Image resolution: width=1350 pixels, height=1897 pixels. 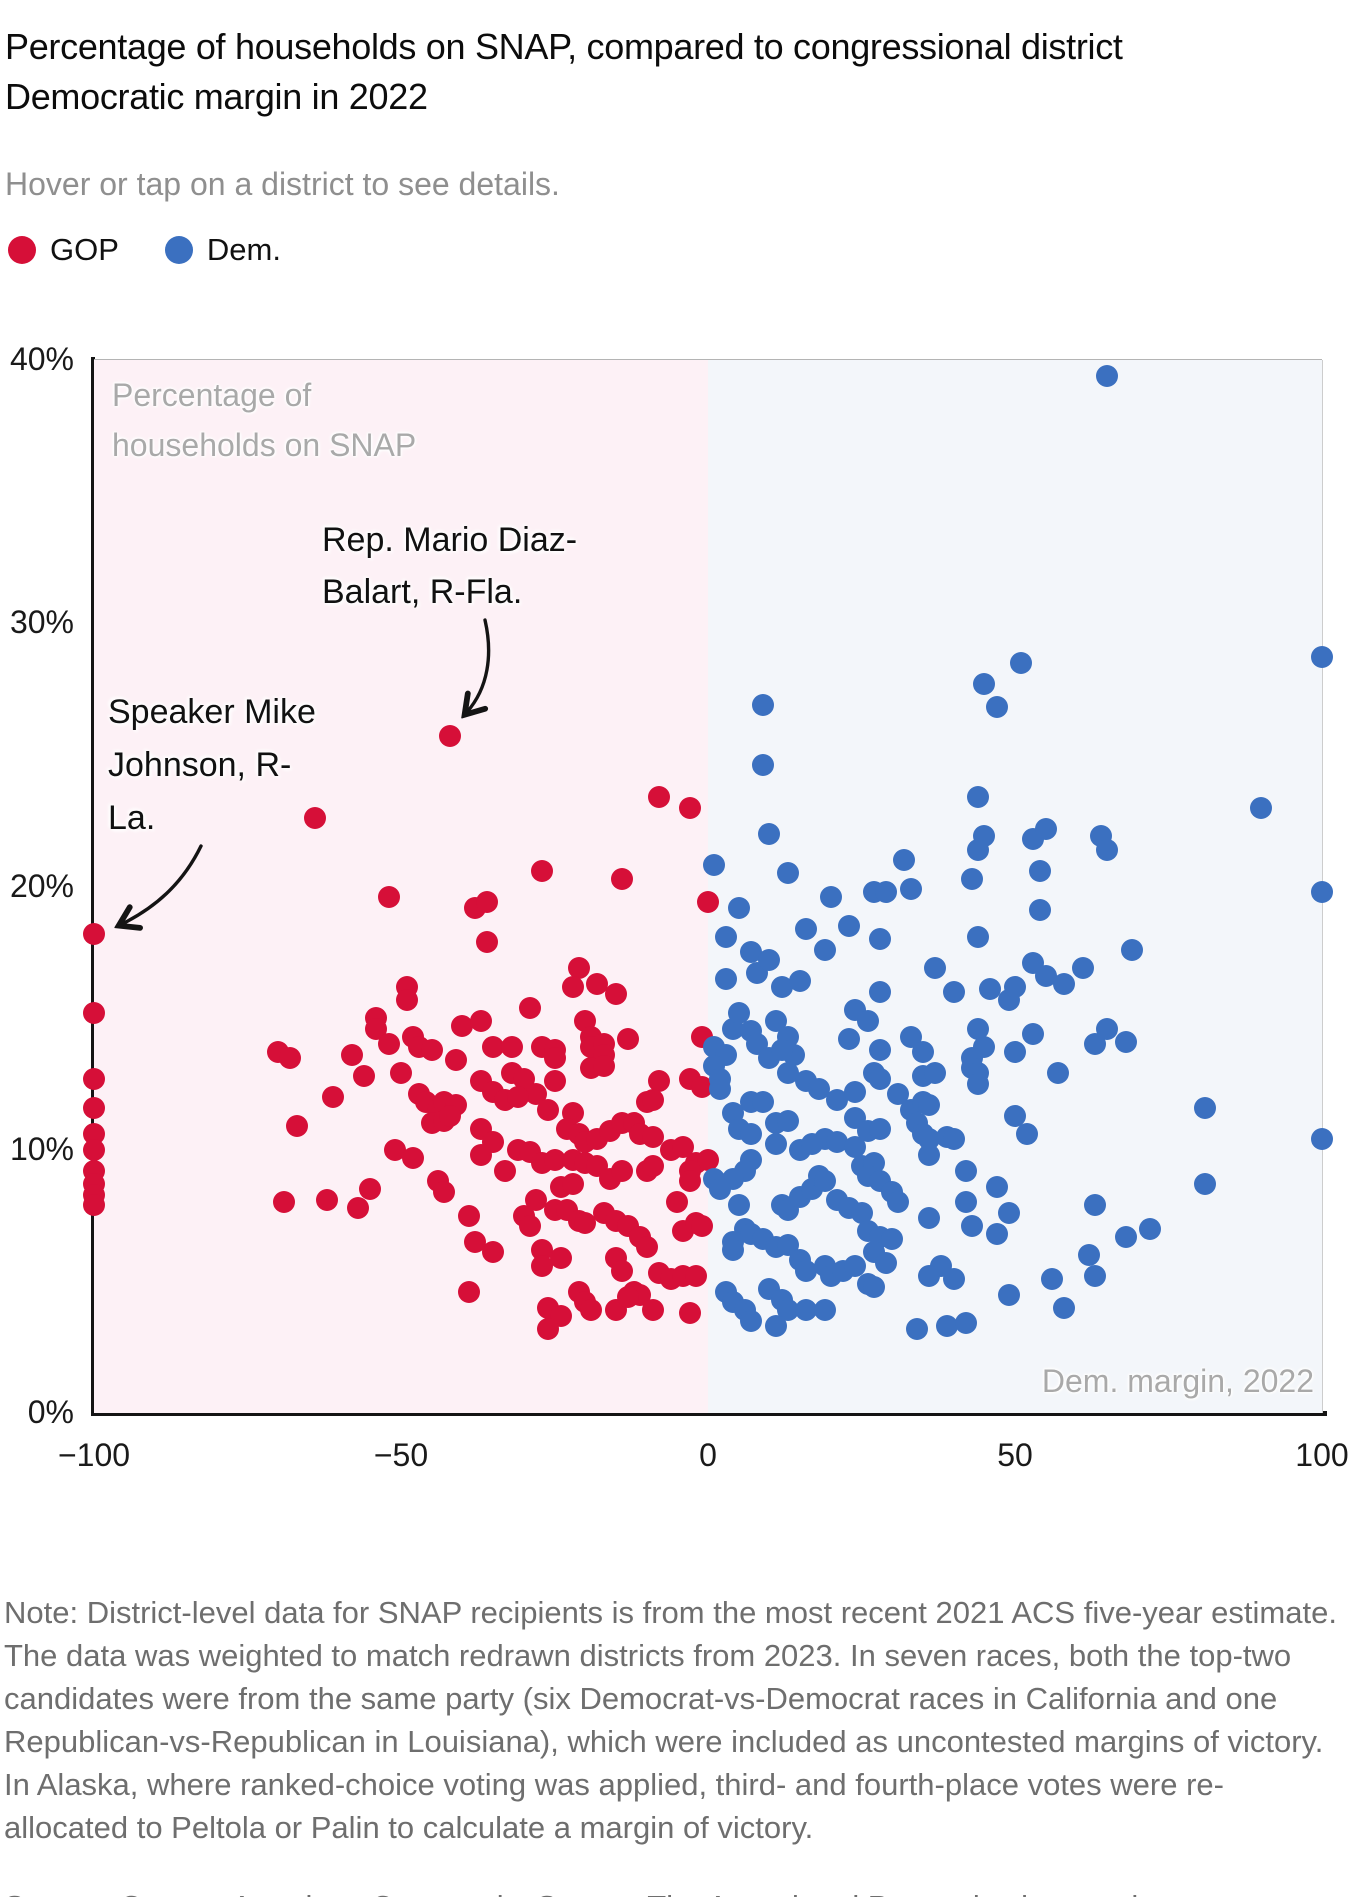 I want to click on legend-item-dem: Dem., so click(x=222, y=250).